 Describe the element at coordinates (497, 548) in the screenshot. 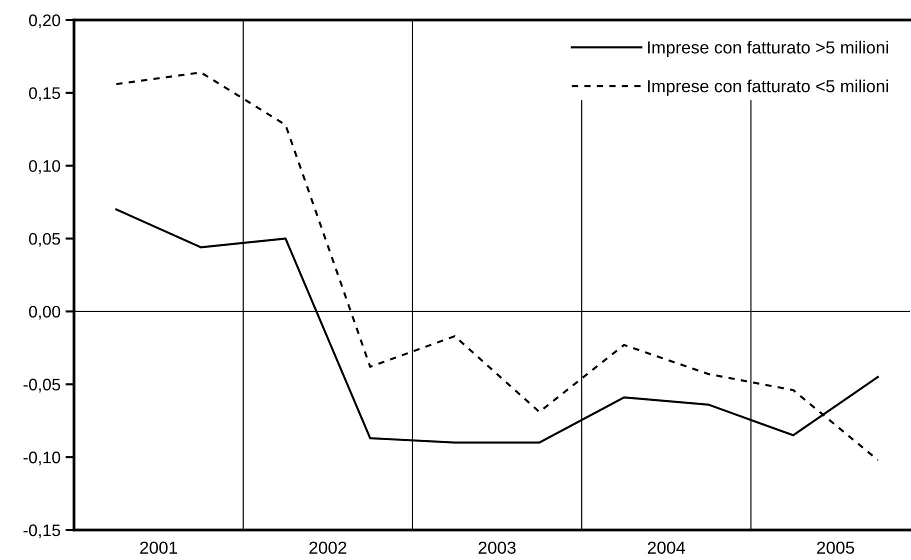

I see `x-tick-label: 2003` at that location.